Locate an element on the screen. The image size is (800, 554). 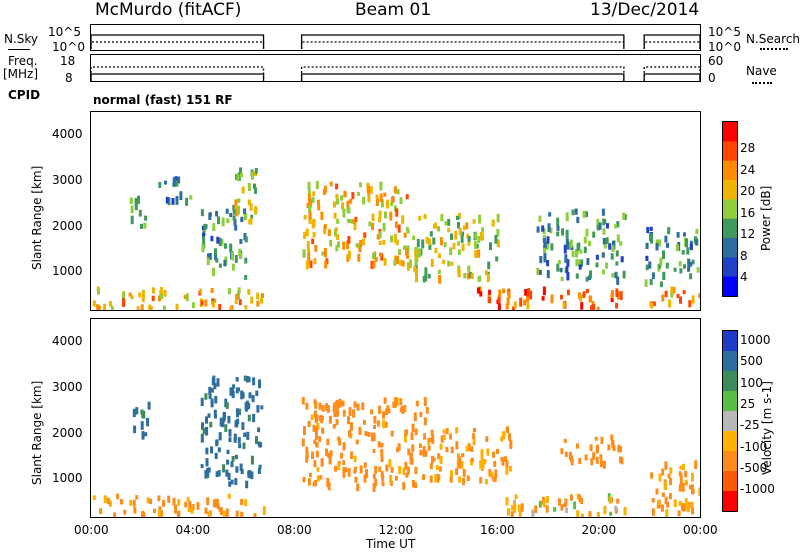
power-colorbar-tick: 12 is located at coordinates (748, 234).